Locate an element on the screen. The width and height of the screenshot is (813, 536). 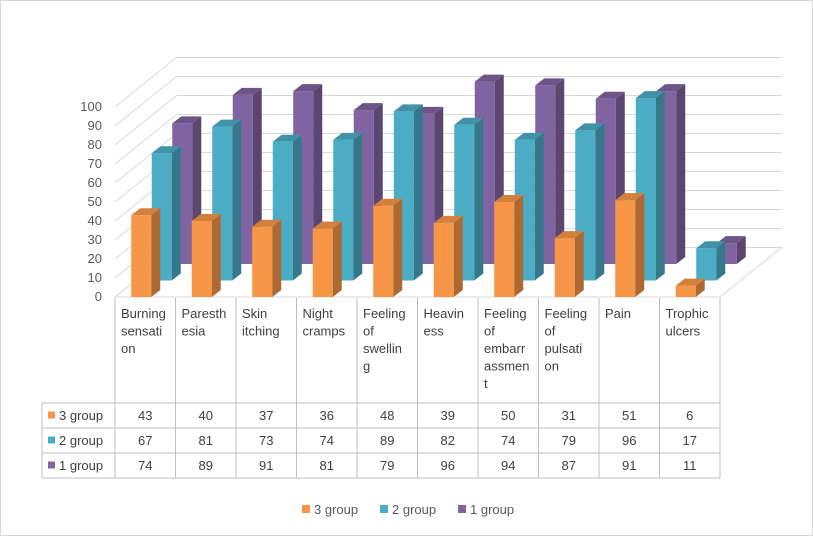
y-tick-label: 90 is located at coordinates (95, 125).